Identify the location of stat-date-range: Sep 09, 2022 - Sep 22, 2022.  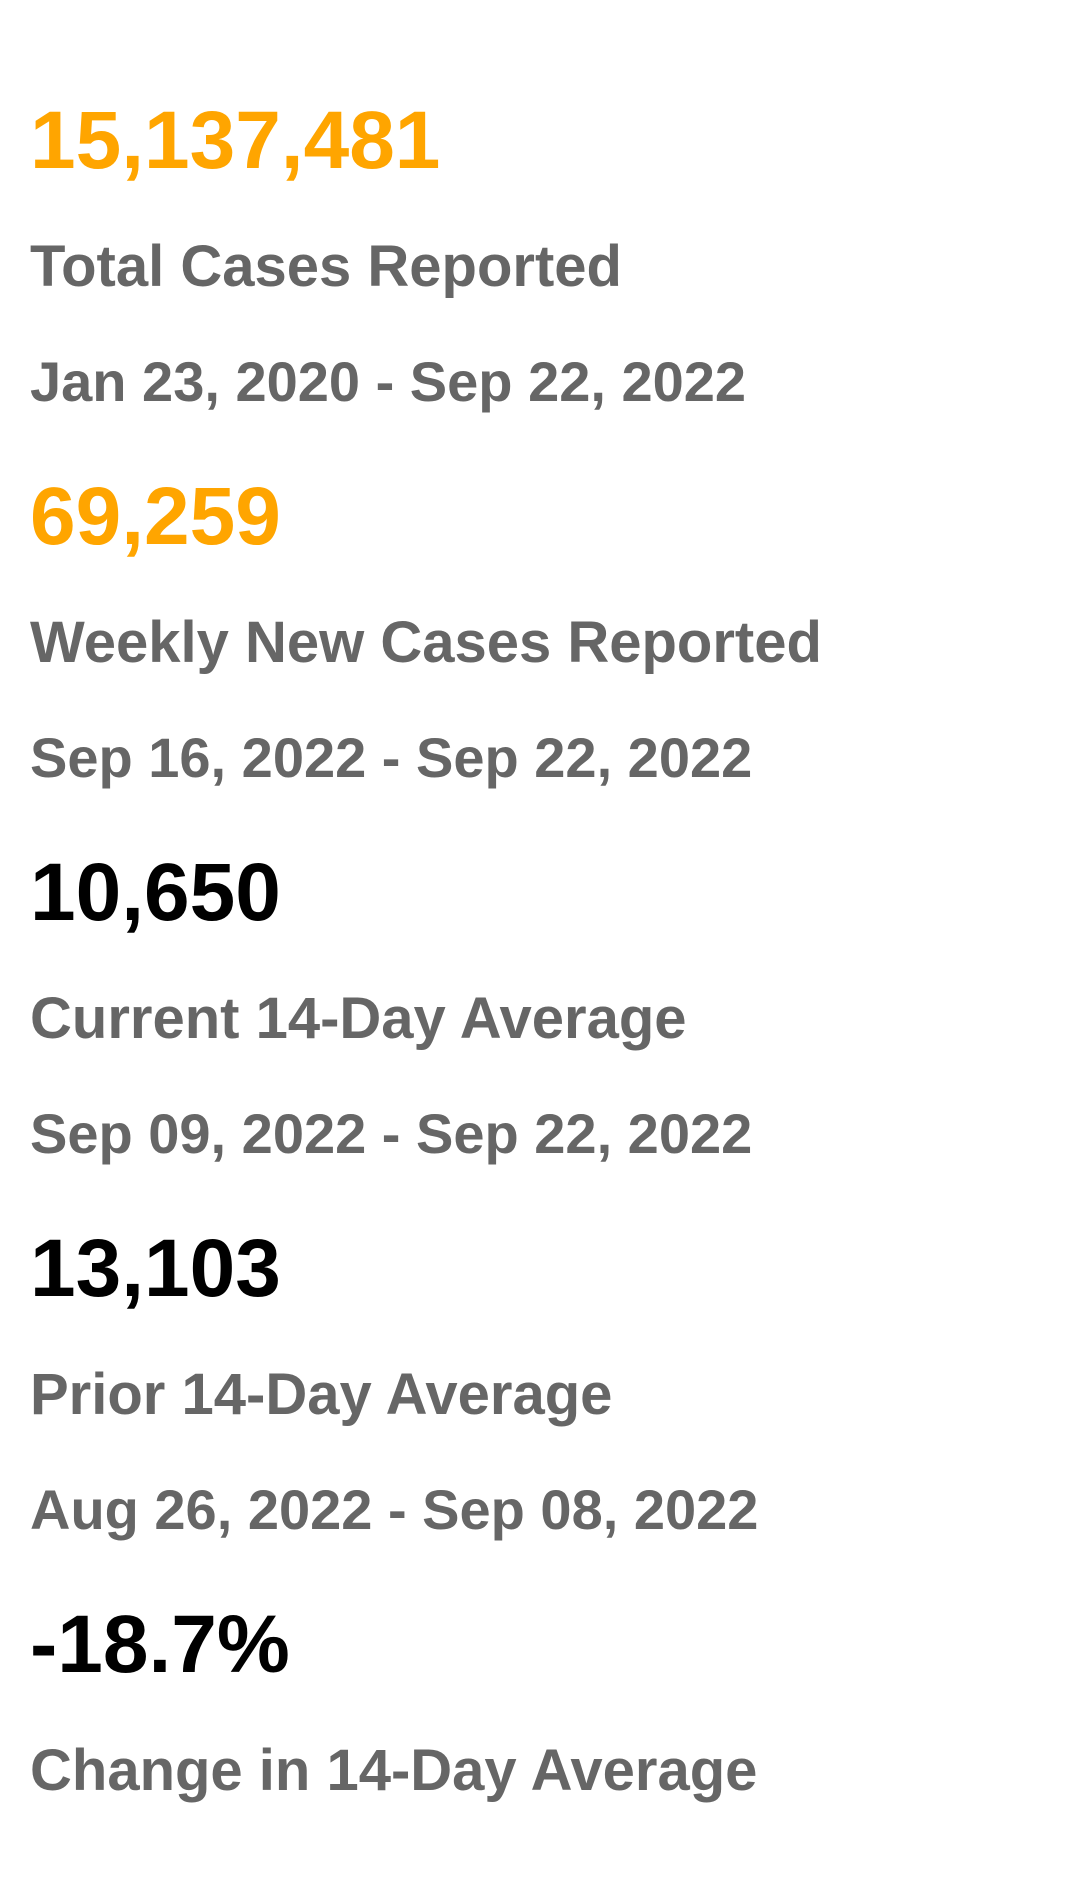
(391, 1133).